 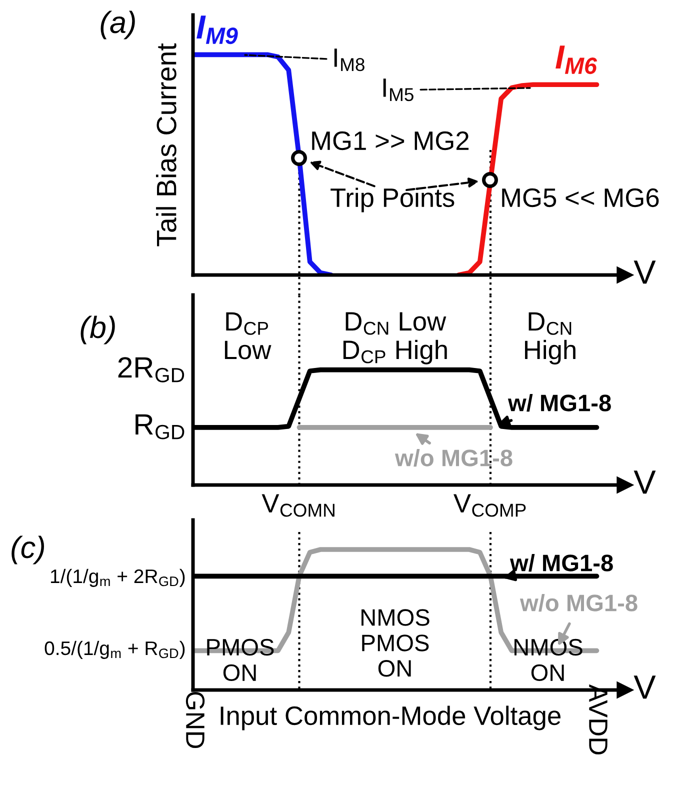 I want to click on annotation: AVDD, so click(x=598, y=719).